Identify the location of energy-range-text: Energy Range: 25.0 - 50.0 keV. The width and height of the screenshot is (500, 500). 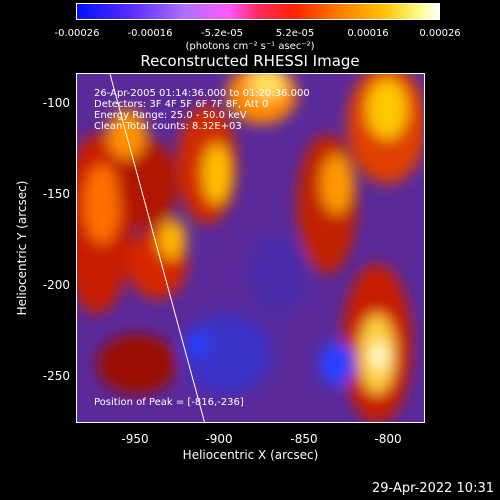
(170, 115).